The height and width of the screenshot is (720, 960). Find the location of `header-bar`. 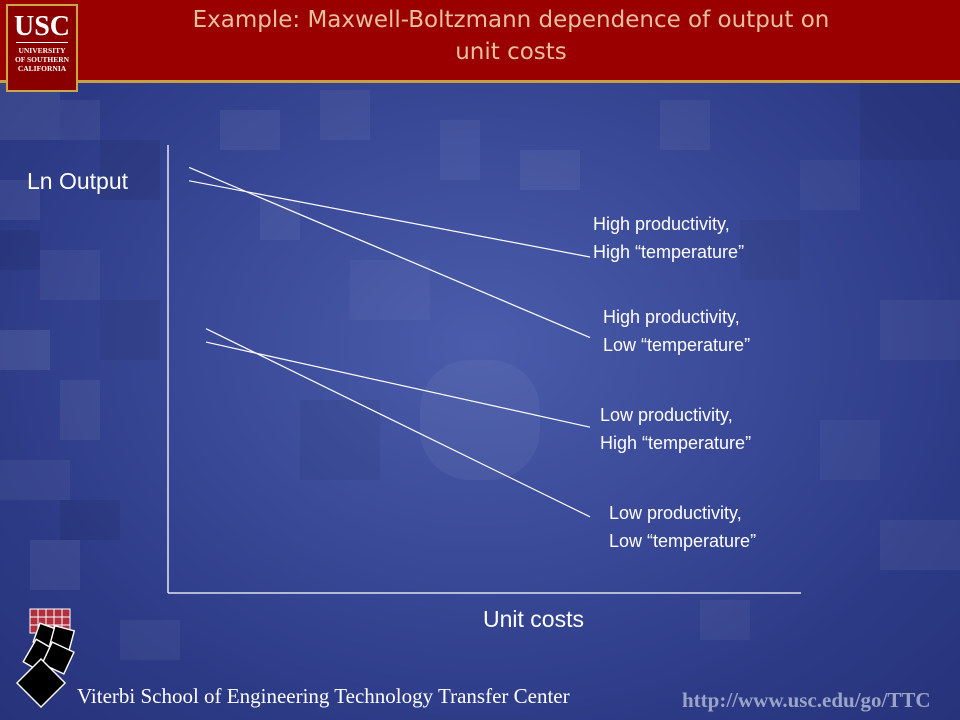

header-bar is located at coordinates (480, 41).